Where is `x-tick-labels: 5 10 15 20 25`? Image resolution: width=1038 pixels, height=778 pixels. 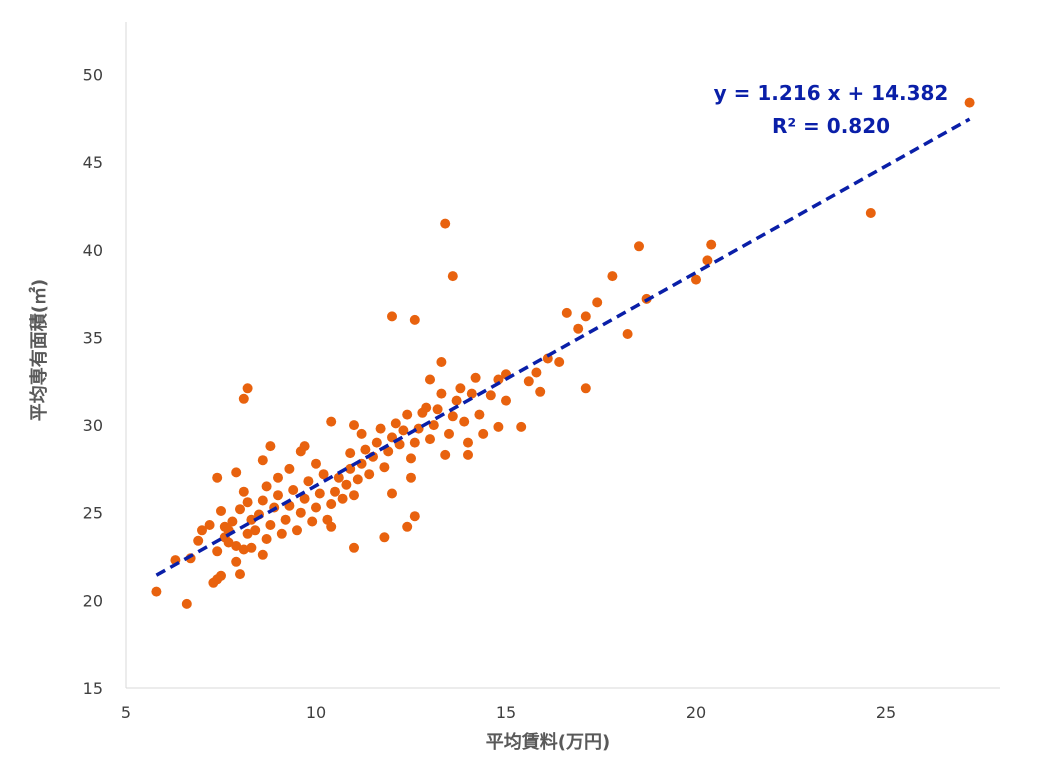
x-tick-labels: 5 10 15 20 25 is located at coordinates (508, 712).